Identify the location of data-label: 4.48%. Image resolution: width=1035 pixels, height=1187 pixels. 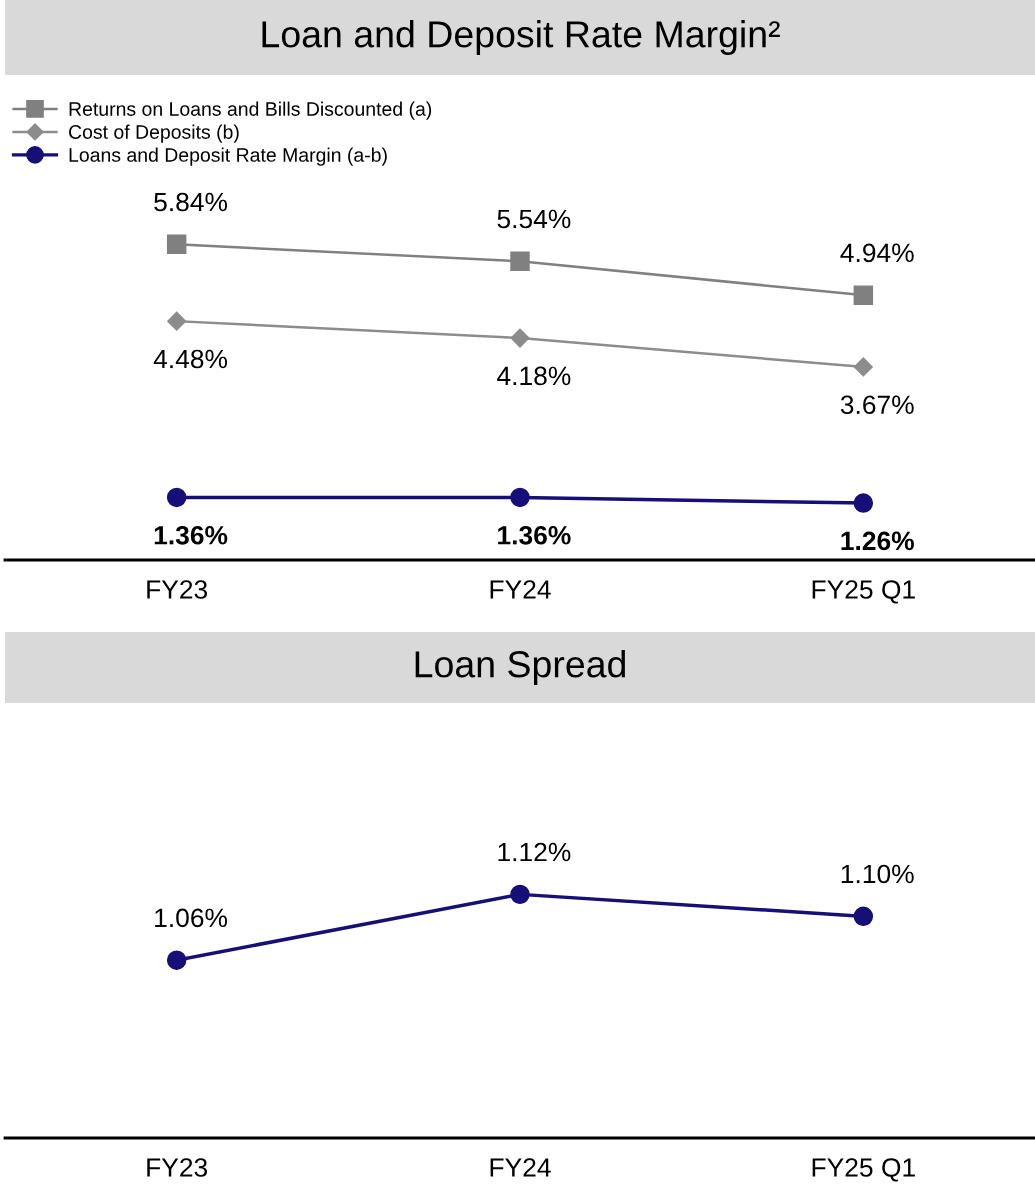
(190, 359).